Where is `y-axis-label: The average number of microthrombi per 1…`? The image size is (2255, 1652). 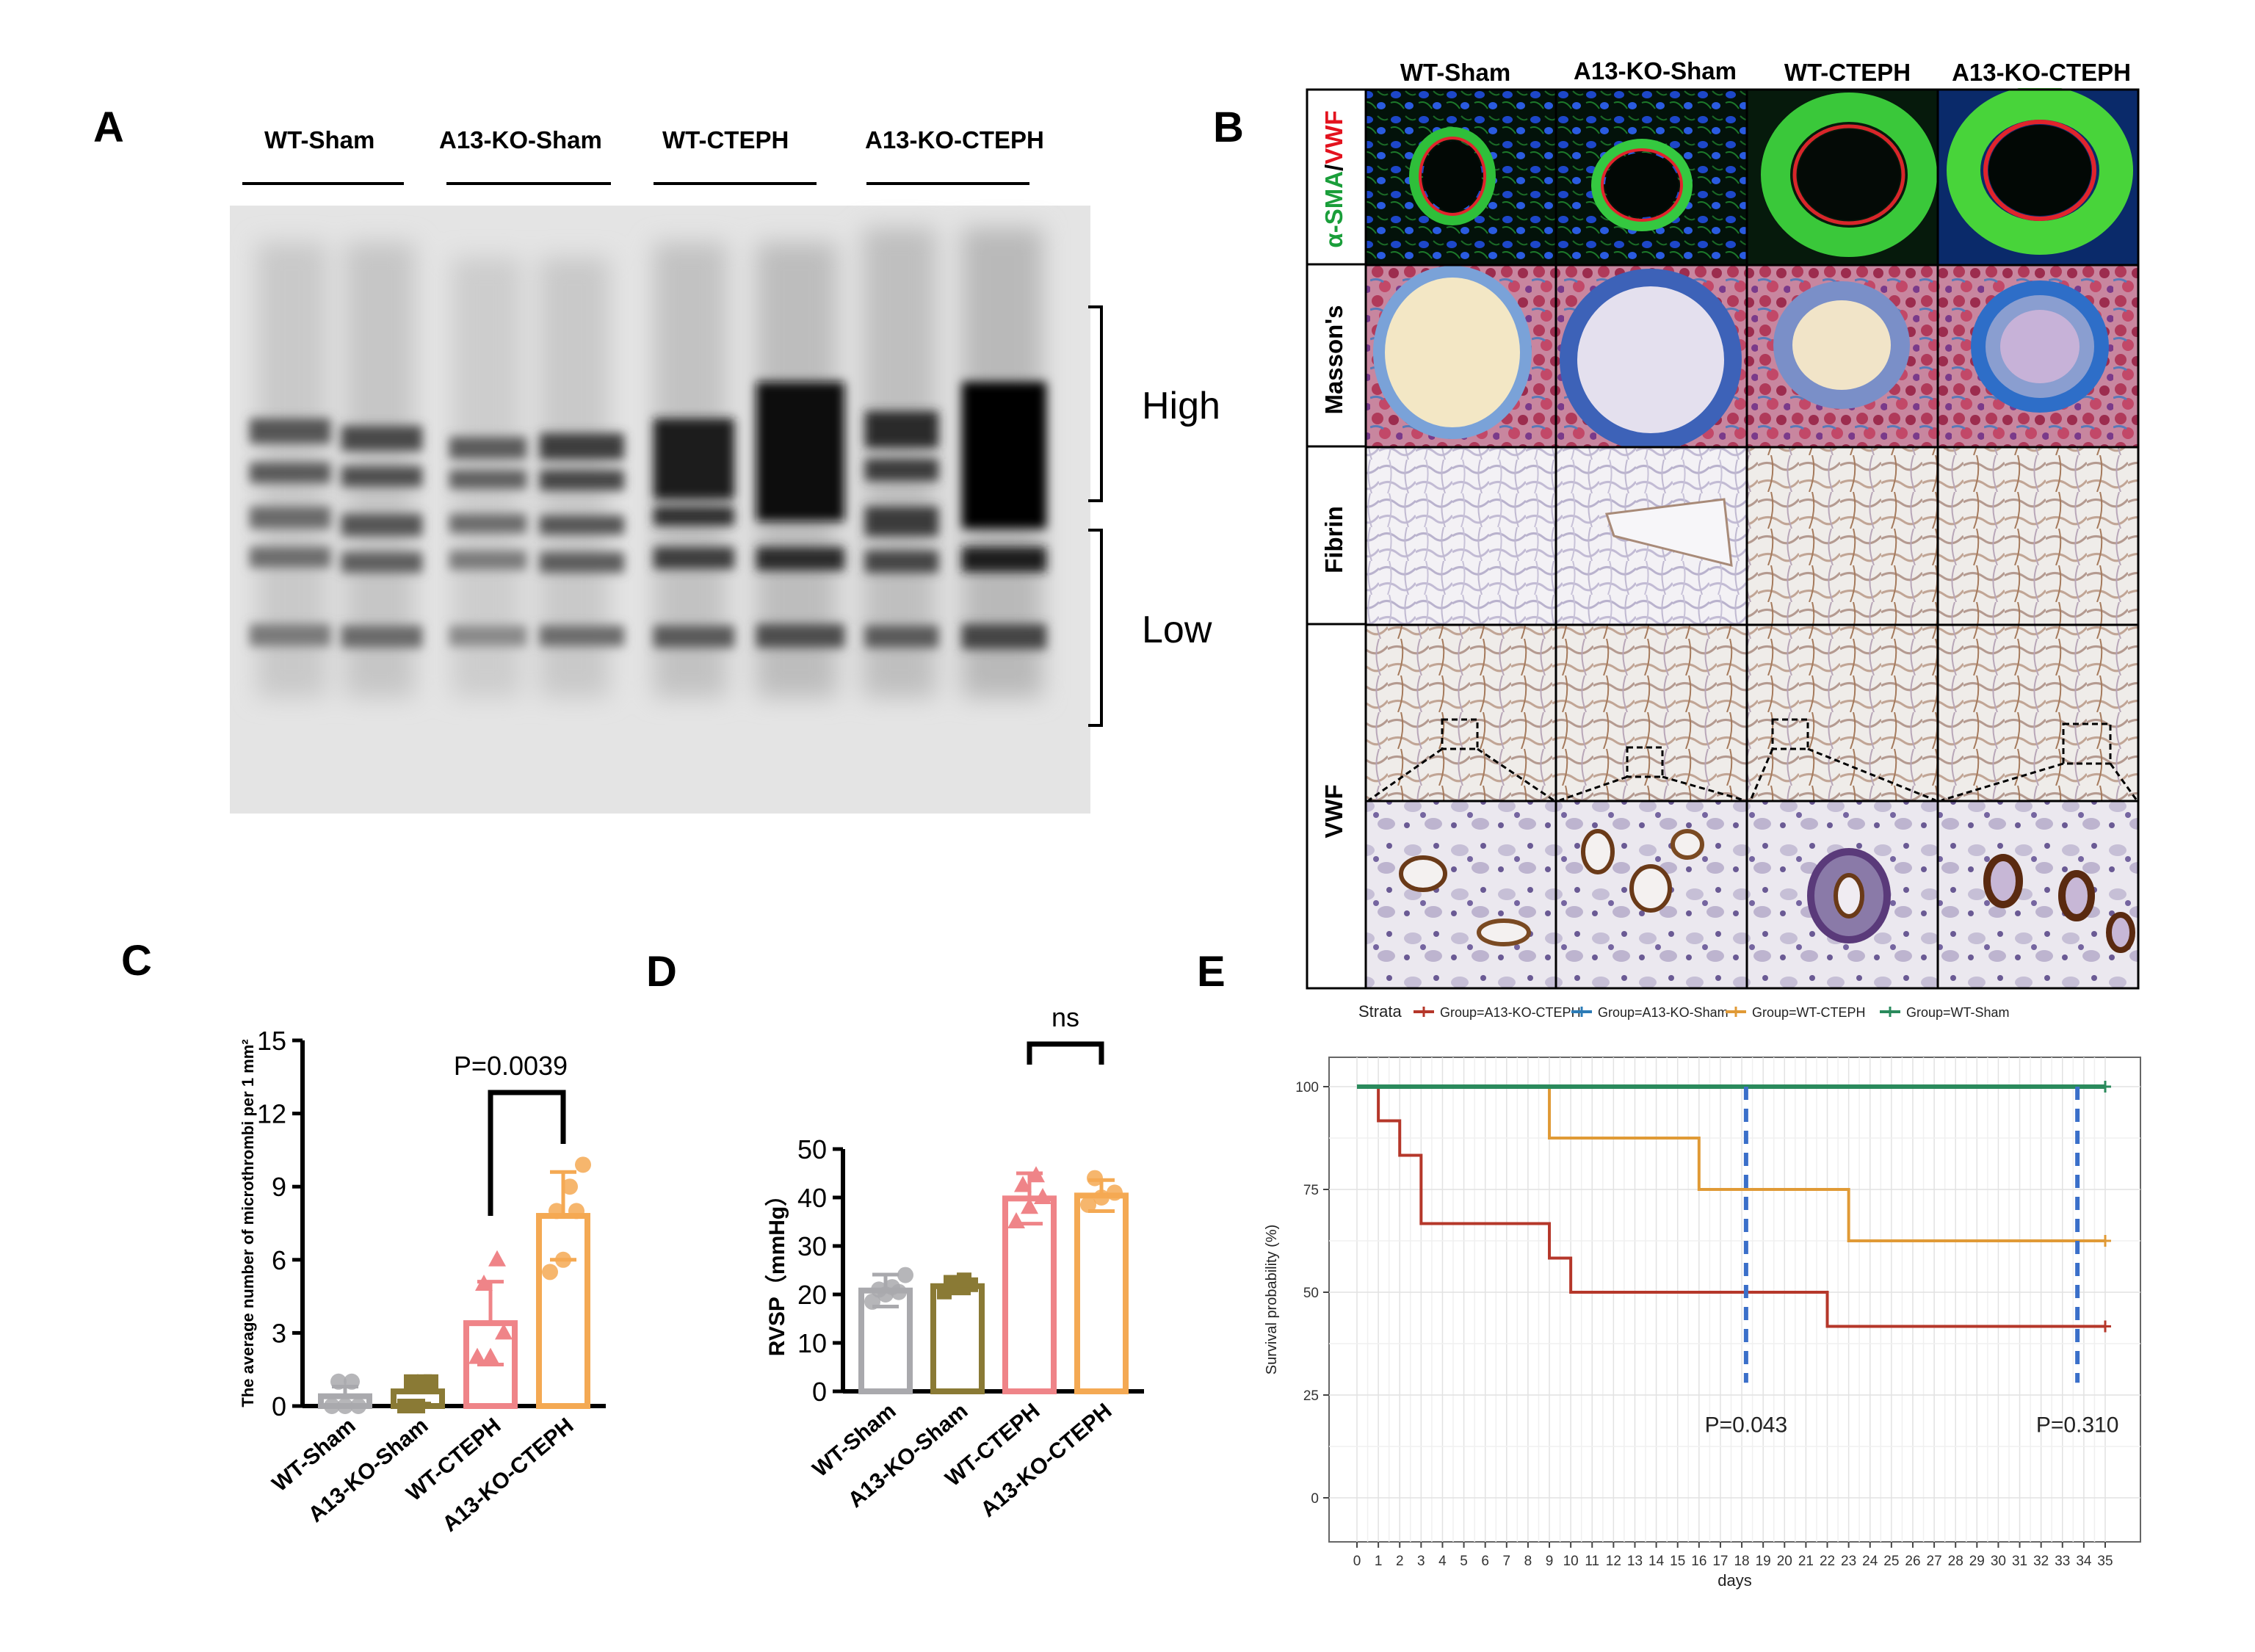 y-axis-label: The average number of microthrombi per 1… is located at coordinates (248, 1223).